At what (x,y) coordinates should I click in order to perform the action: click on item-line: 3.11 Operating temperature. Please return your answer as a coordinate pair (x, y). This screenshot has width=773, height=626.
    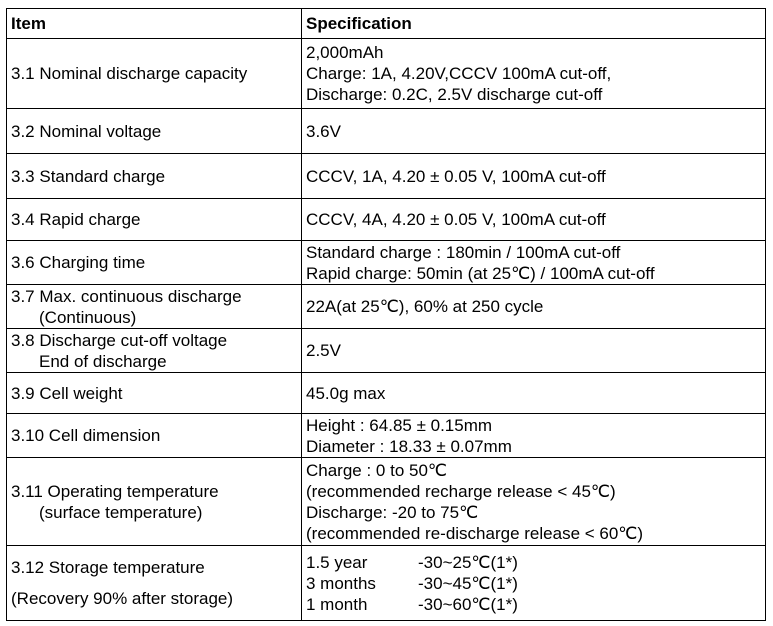
    Looking at the image, I should click on (115, 491).